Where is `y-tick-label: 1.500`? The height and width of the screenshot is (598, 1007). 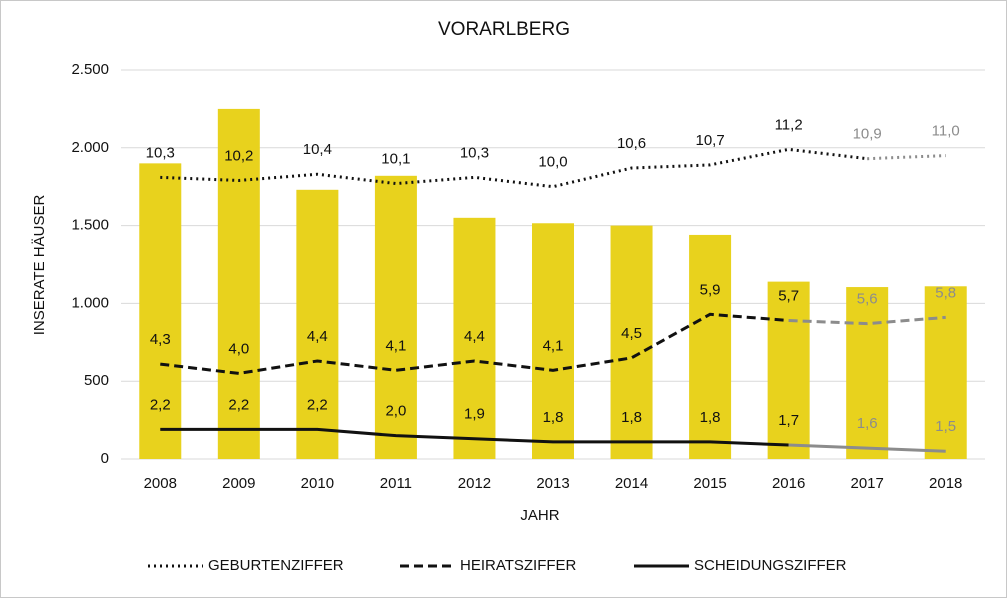
y-tick-label: 1.500 is located at coordinates (90, 225).